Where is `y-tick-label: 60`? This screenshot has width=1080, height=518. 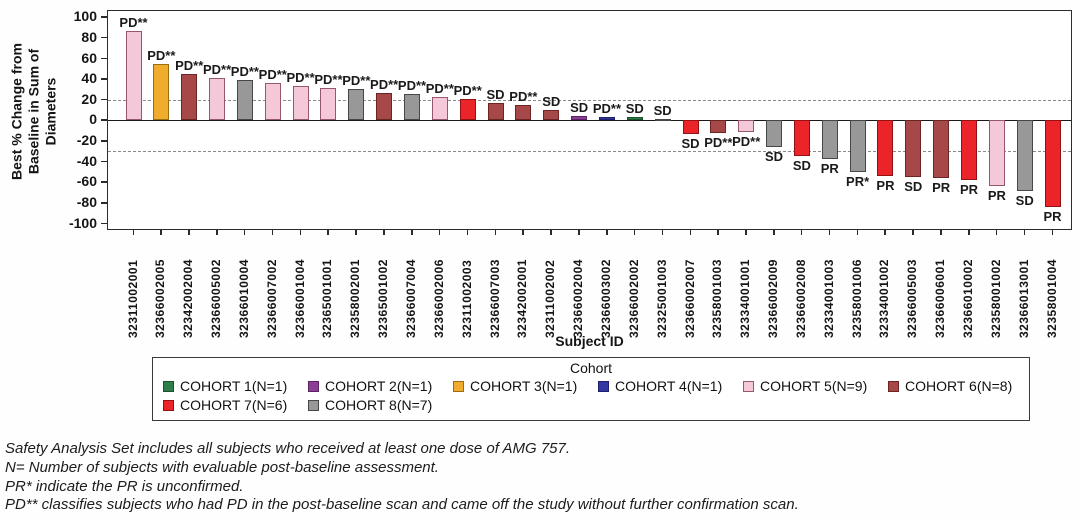 y-tick-label: 60 is located at coordinates (89, 57).